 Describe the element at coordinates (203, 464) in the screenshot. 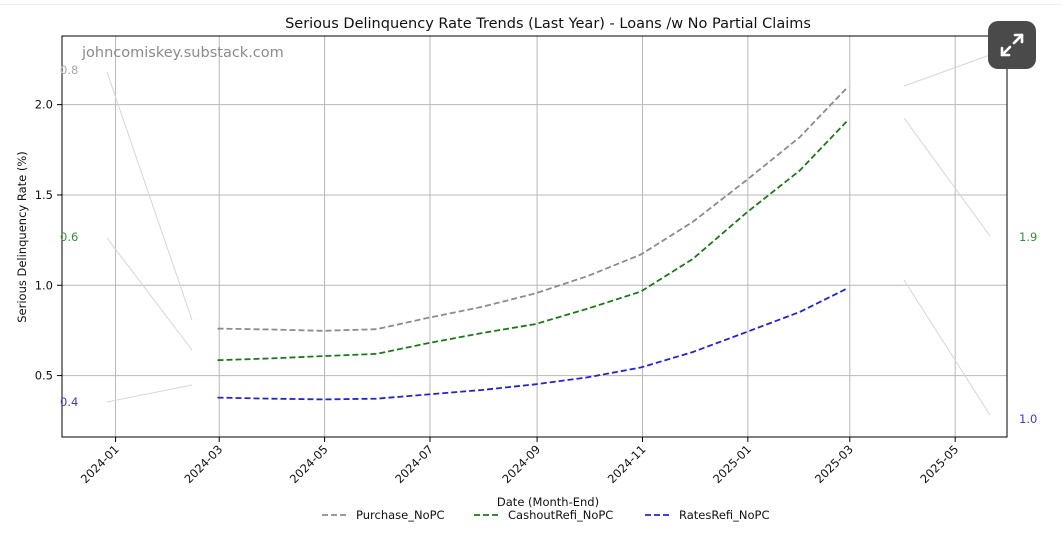

I see `x-tick-label: 2024-03` at that location.